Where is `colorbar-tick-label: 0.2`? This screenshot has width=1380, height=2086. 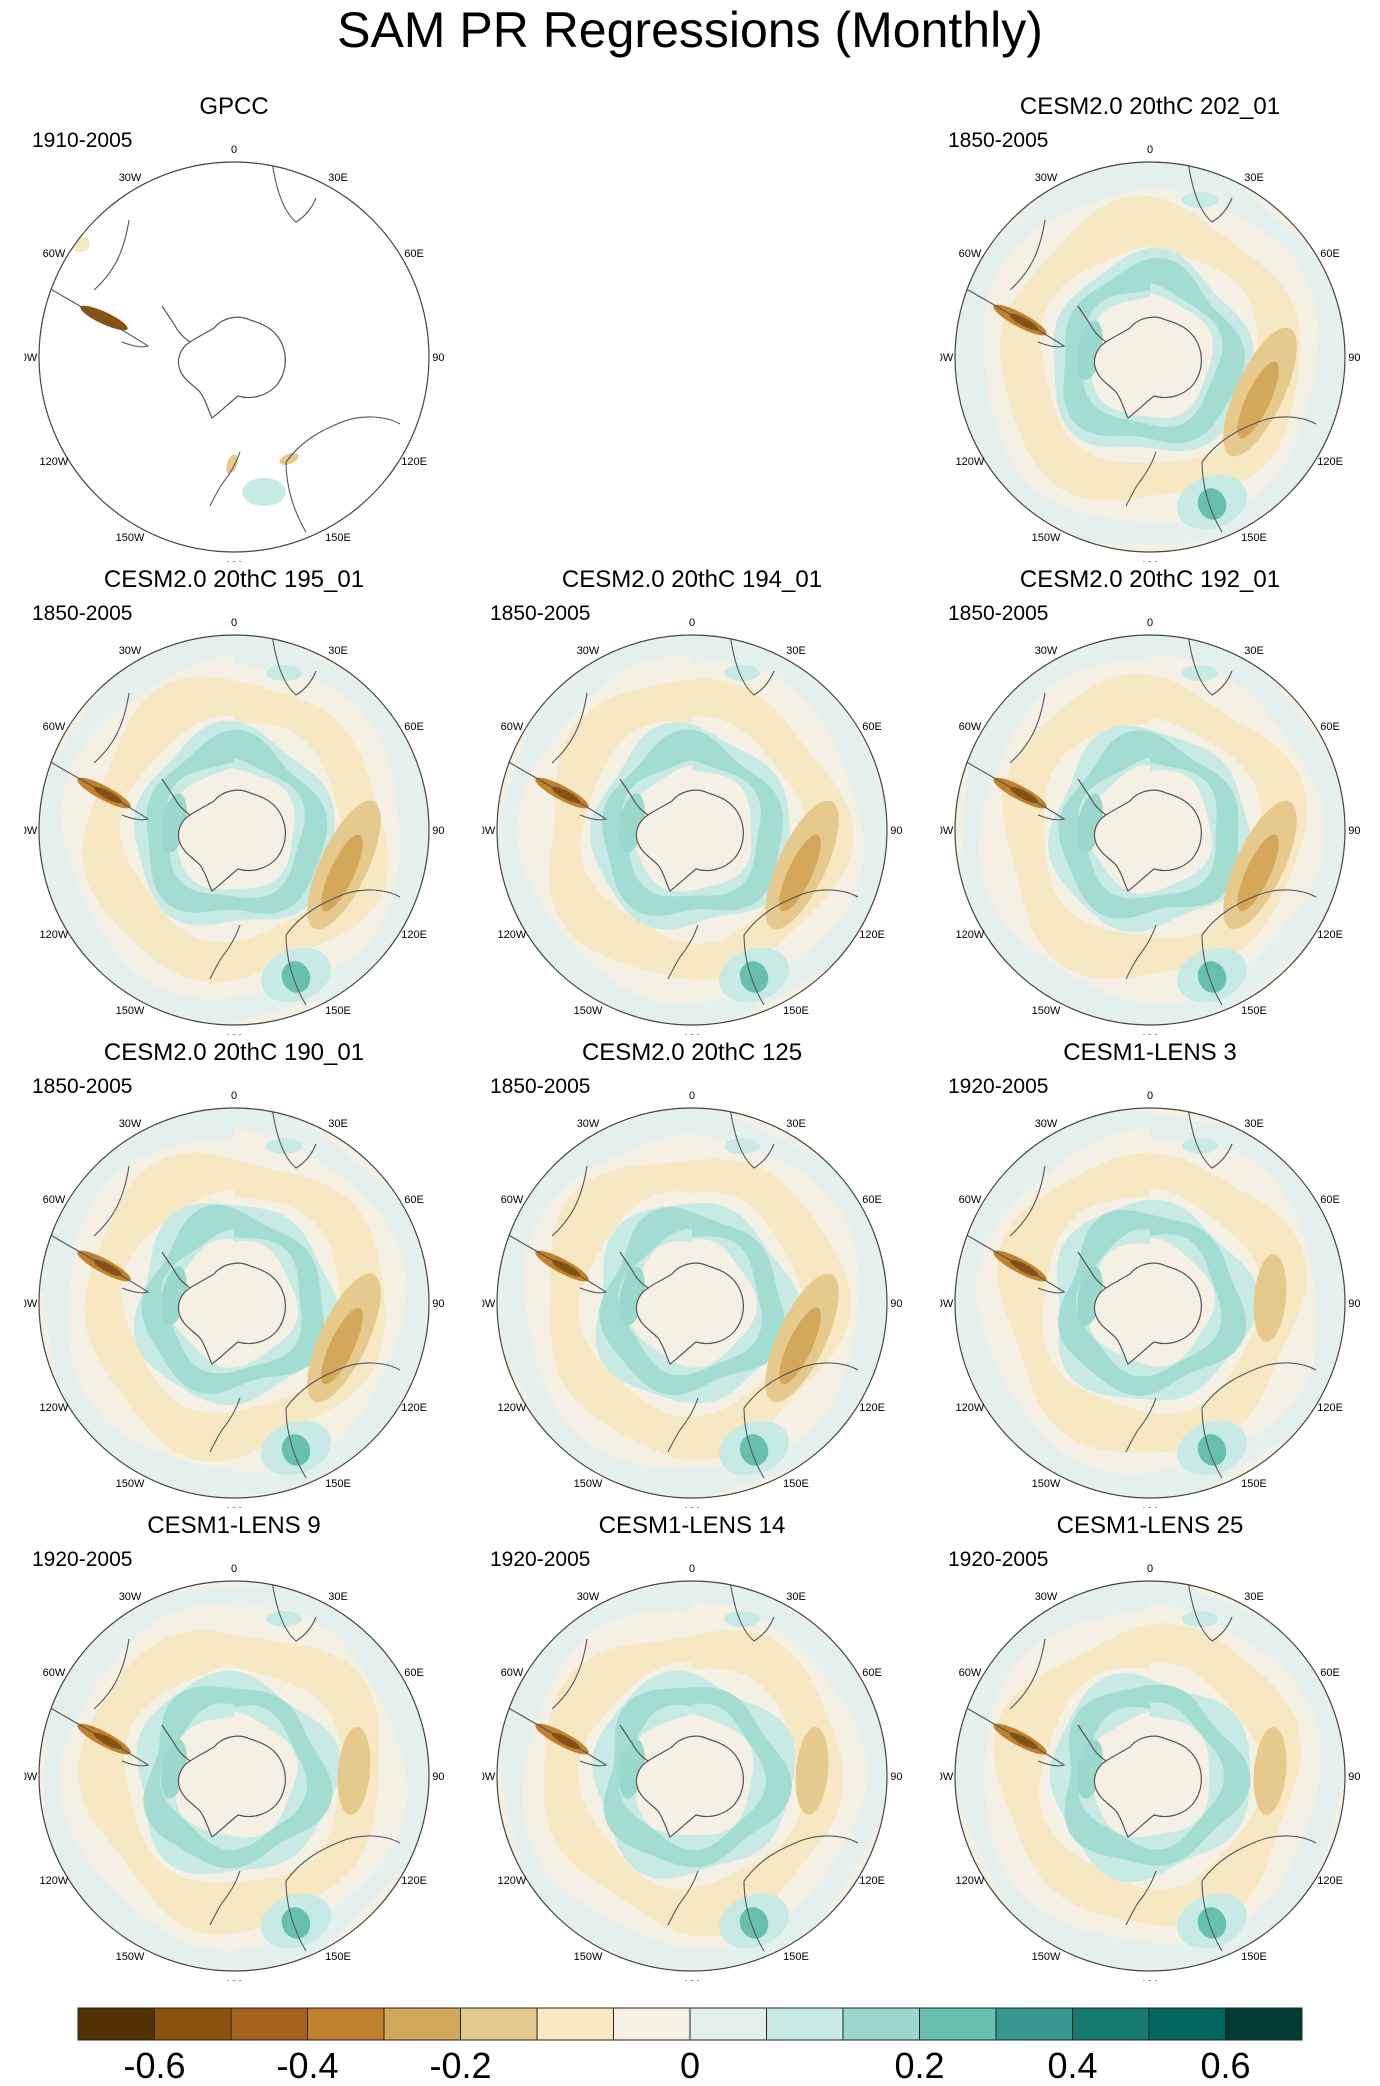
colorbar-tick-label: 0.2 is located at coordinates (919, 2065).